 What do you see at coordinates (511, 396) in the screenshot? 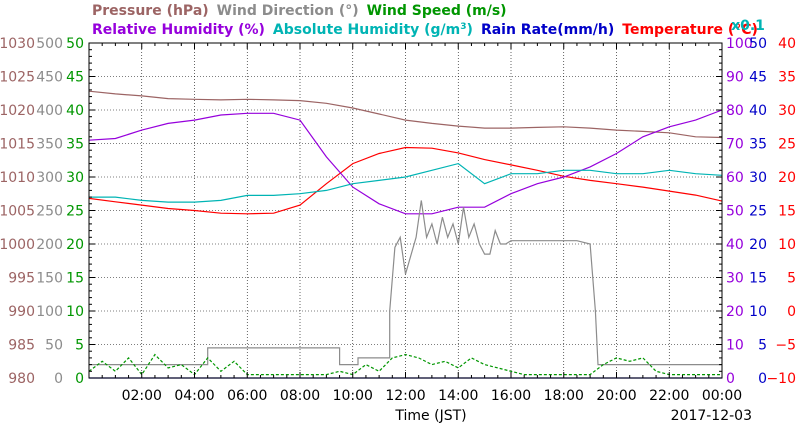
I see `x-tick-label: 16:00` at bounding box center [511, 396].